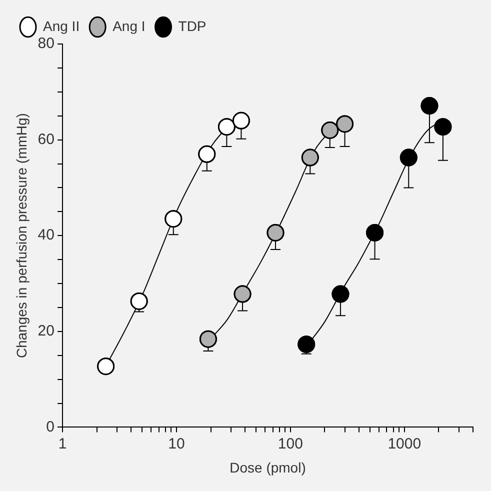 Image resolution: width=491 pixels, height=491 pixels. Describe the element at coordinates (129, 26) in the screenshot. I see `legend-label: Ang I` at that location.